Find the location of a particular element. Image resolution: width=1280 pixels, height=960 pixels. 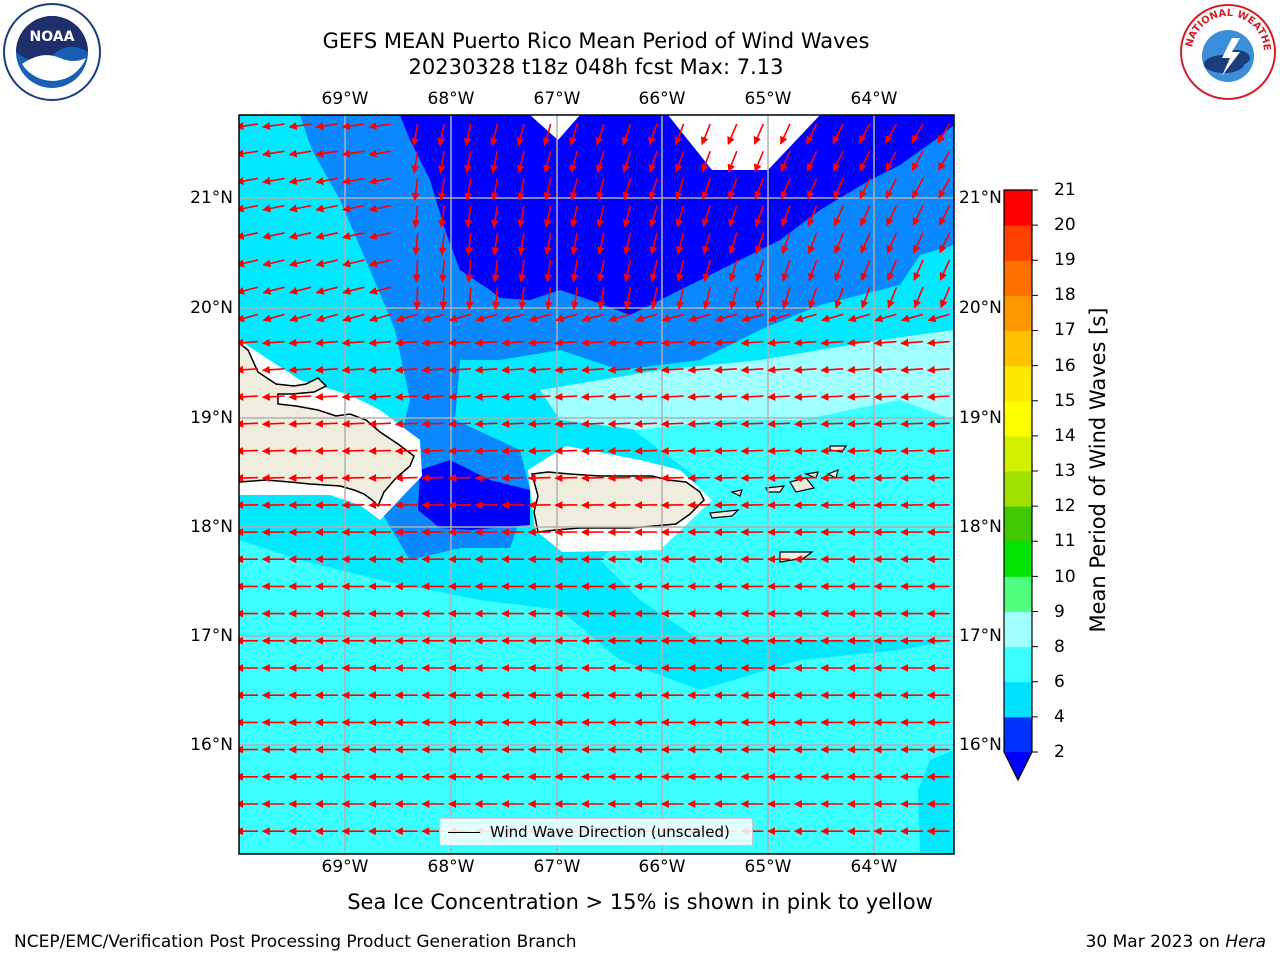

colorbar-tick-label: 10 is located at coordinates (1065, 577).